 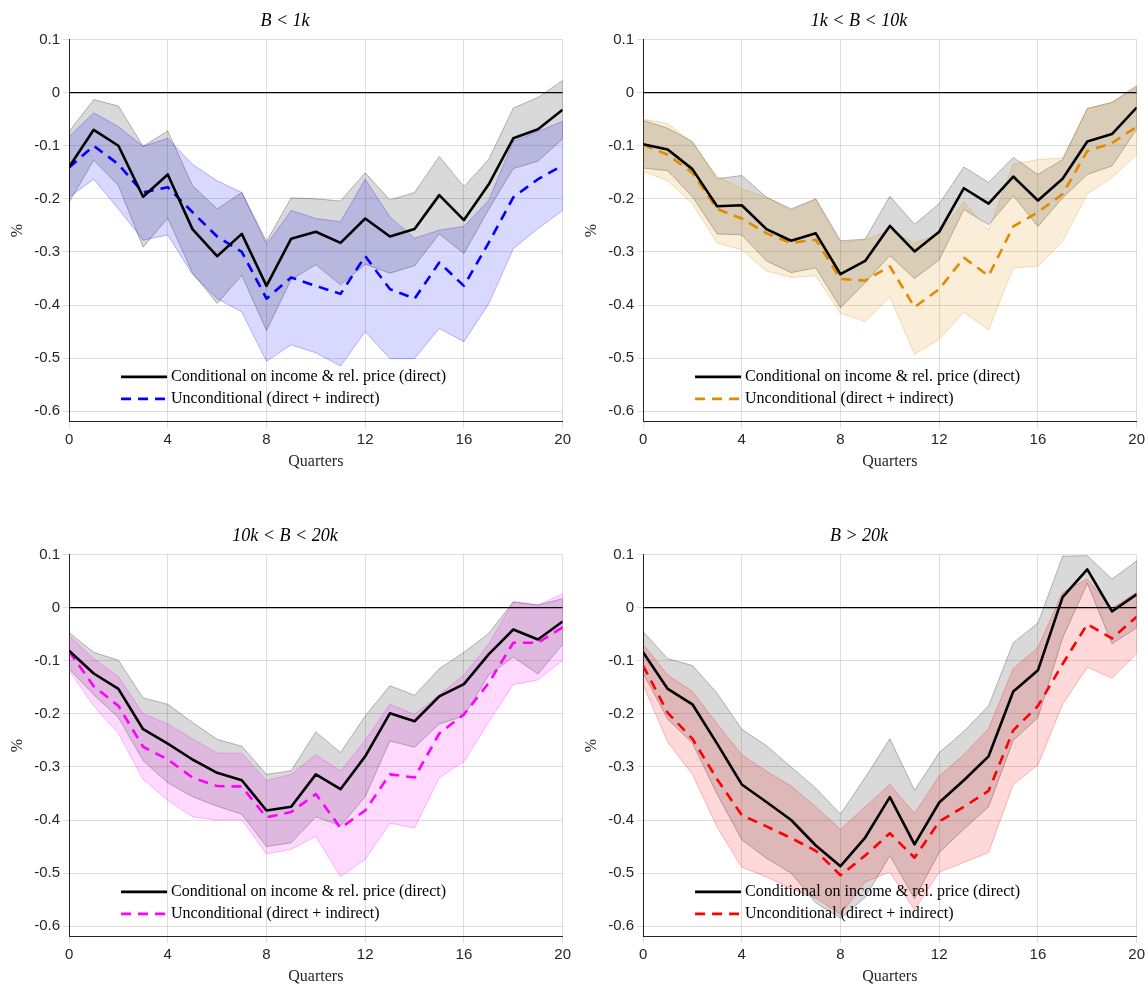 I want to click on chart-title: 1k < B < 10k, so click(x=859, y=19).